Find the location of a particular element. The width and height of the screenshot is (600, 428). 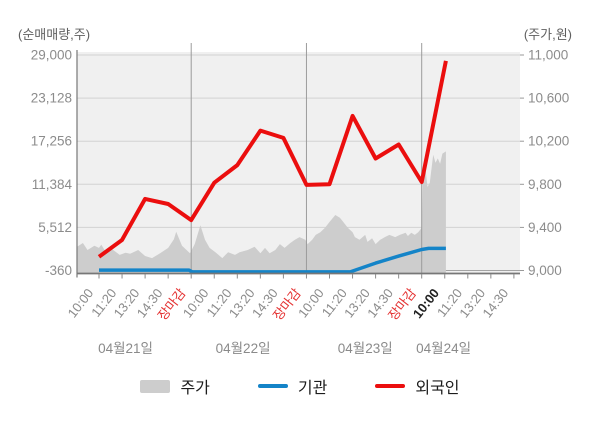

right-axis-tick-label: 11,000 is located at coordinates (548, 55).